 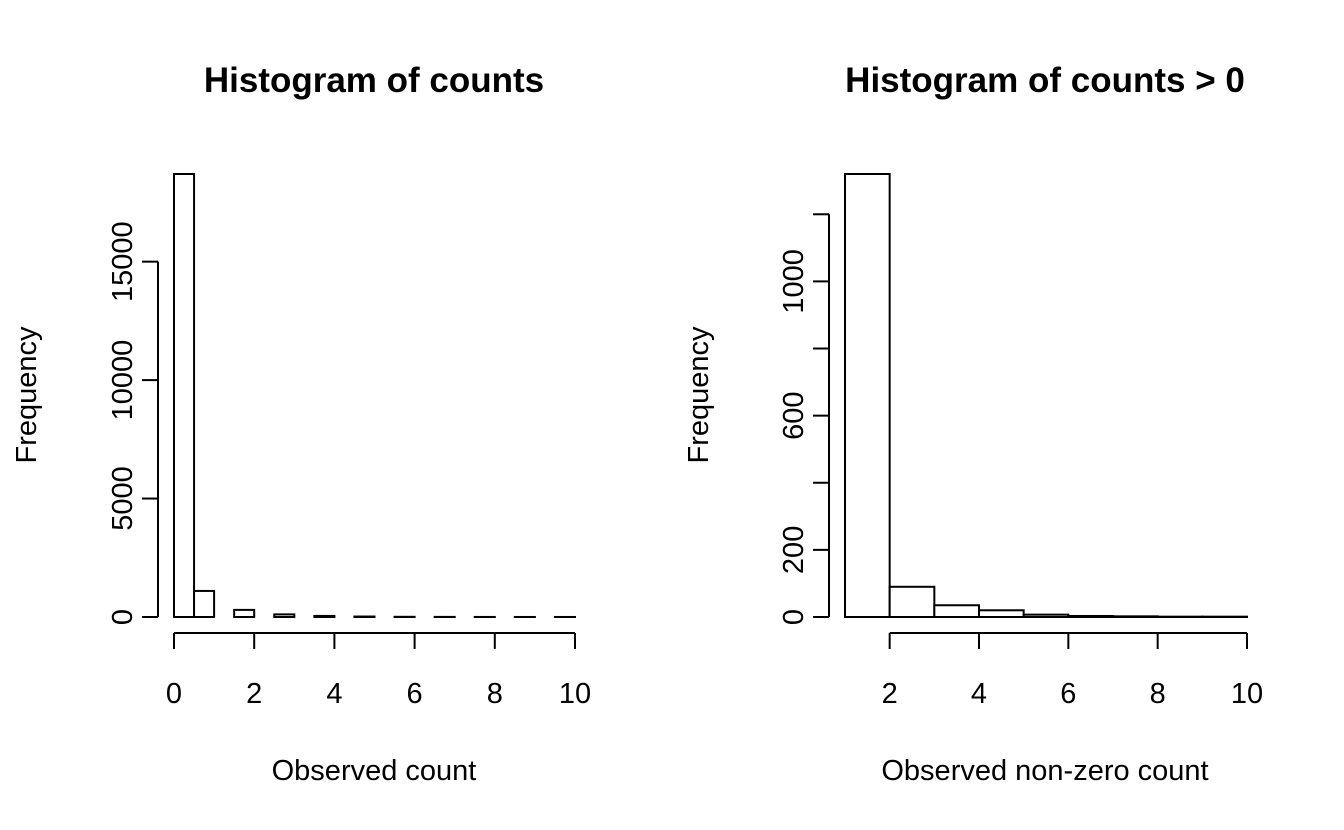 What do you see at coordinates (123, 498) in the screenshot?
I see `y-tick-label: 5000` at bounding box center [123, 498].